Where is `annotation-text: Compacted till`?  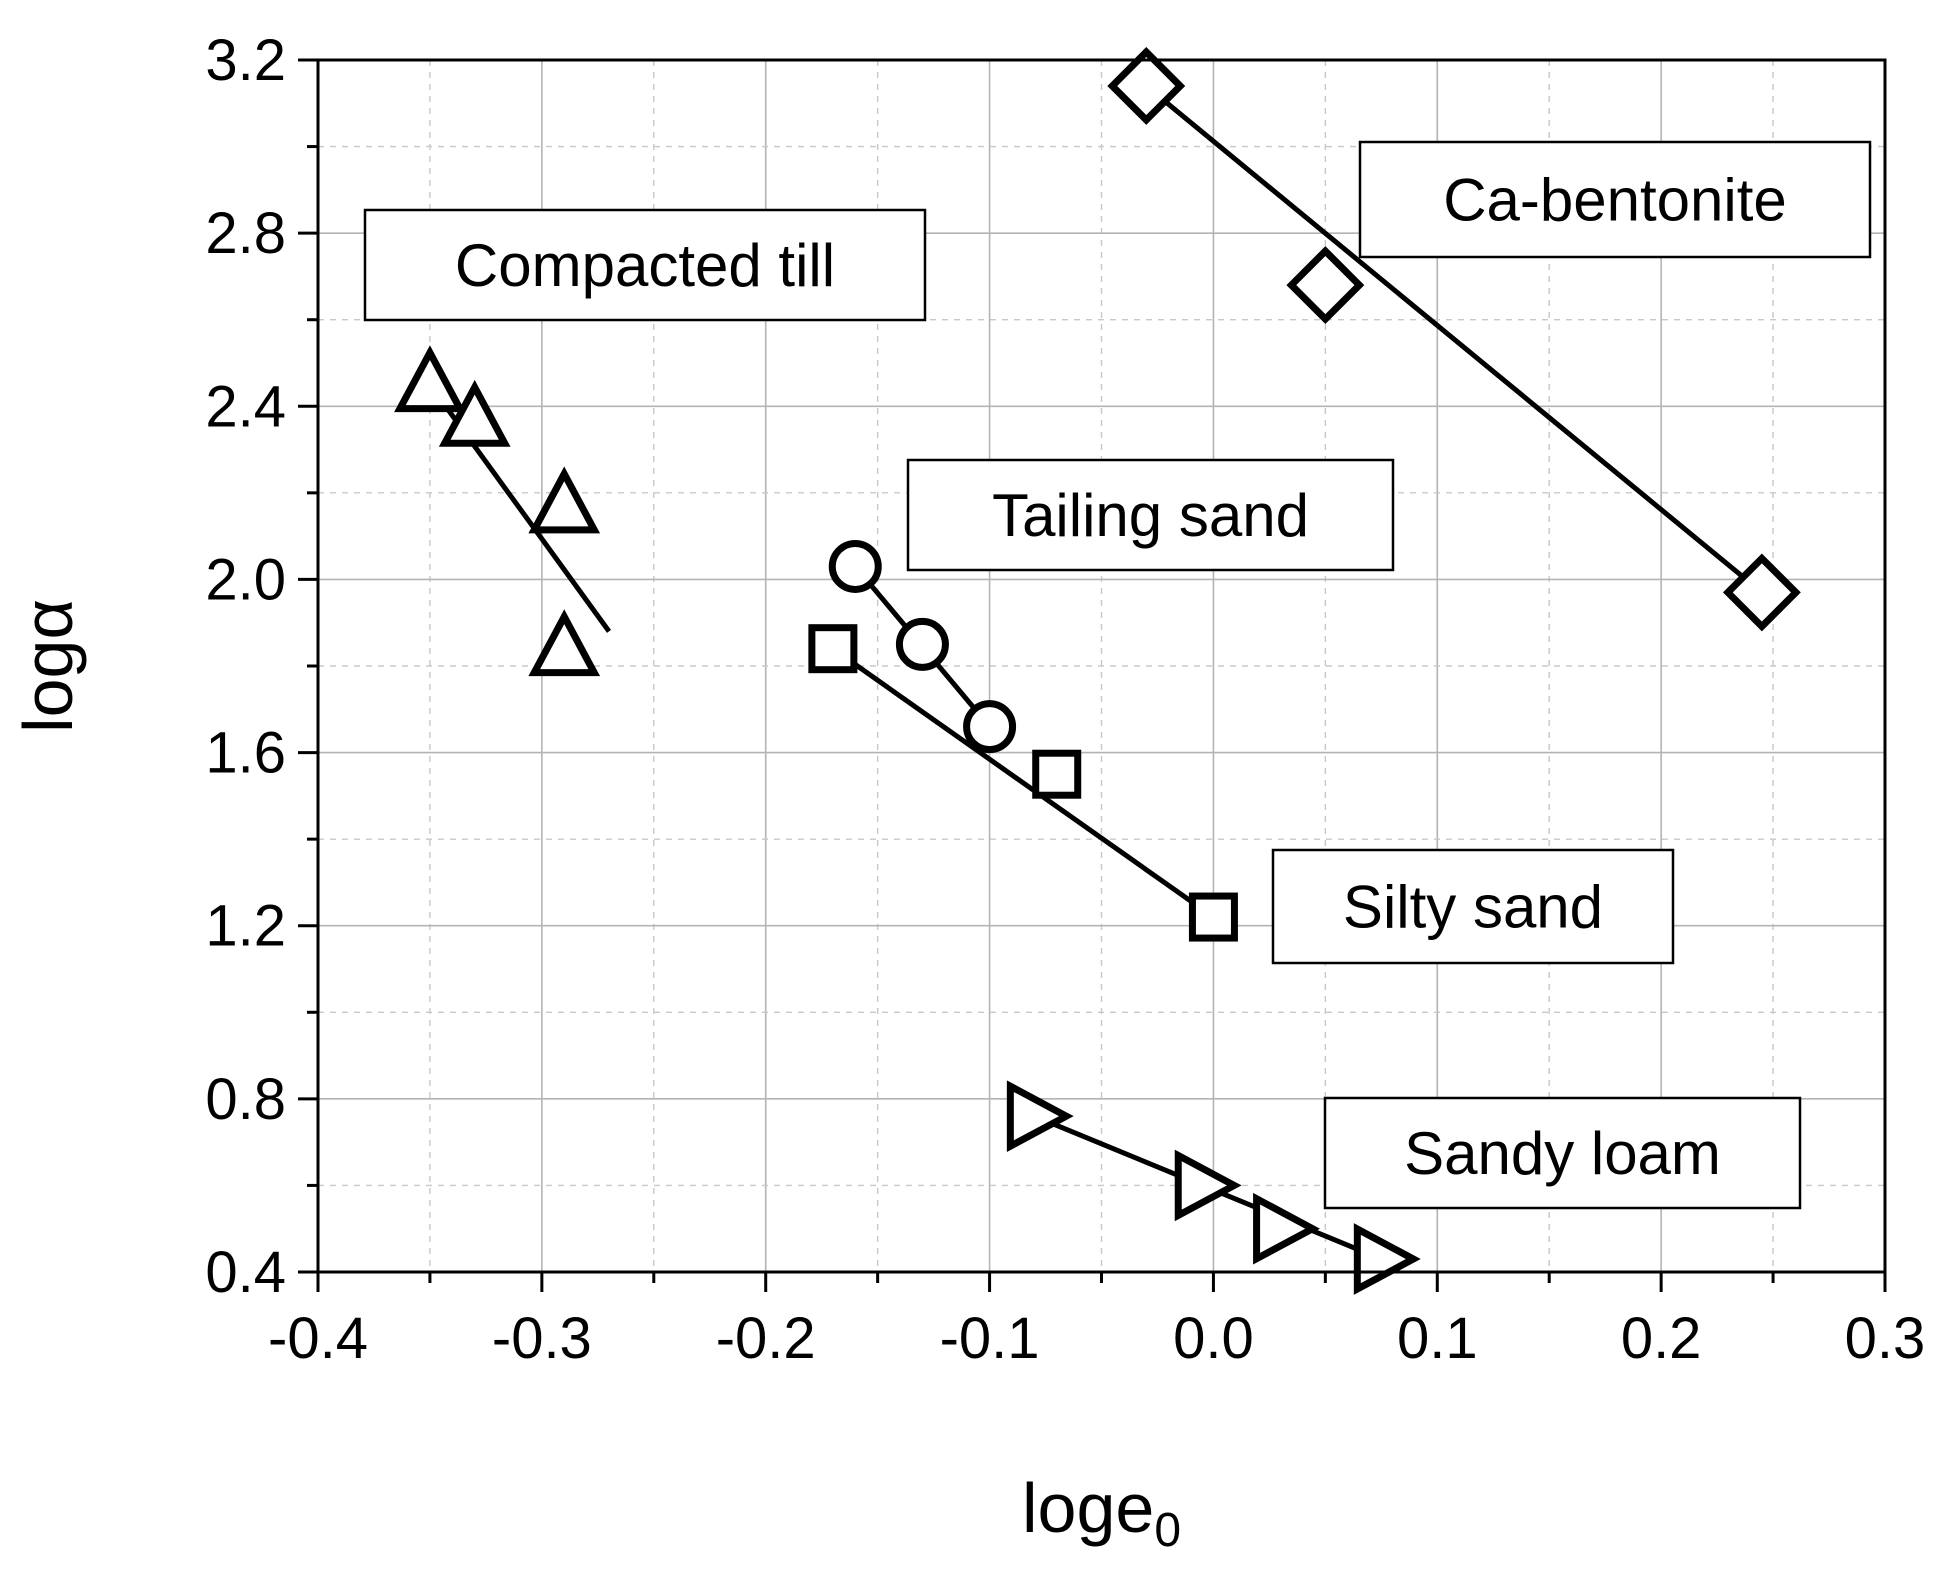
annotation-text: Compacted till is located at coordinates (645, 265).